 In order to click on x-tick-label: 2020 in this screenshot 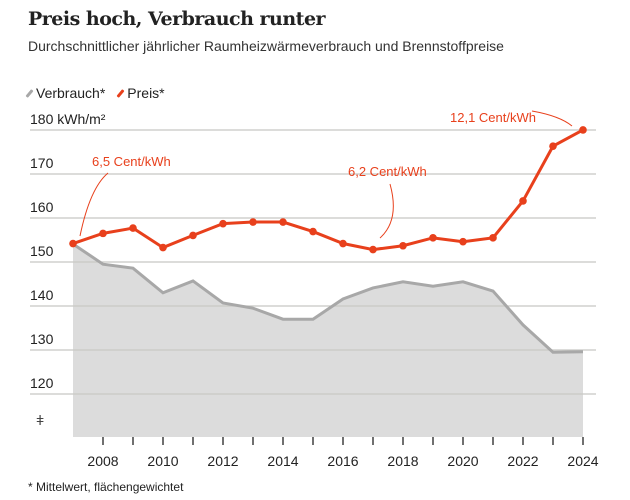, I will do `click(462, 461)`.